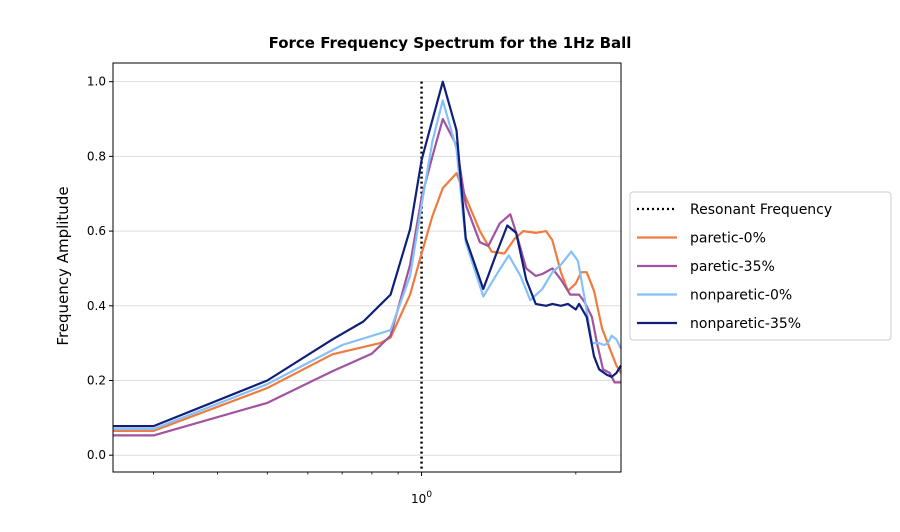 This screenshot has height=532, width=900. What do you see at coordinates (100, 268) in the screenshot?
I see `y-axis: 0.0 0.2 0.4 0.6 0.8 1.0` at bounding box center [100, 268].